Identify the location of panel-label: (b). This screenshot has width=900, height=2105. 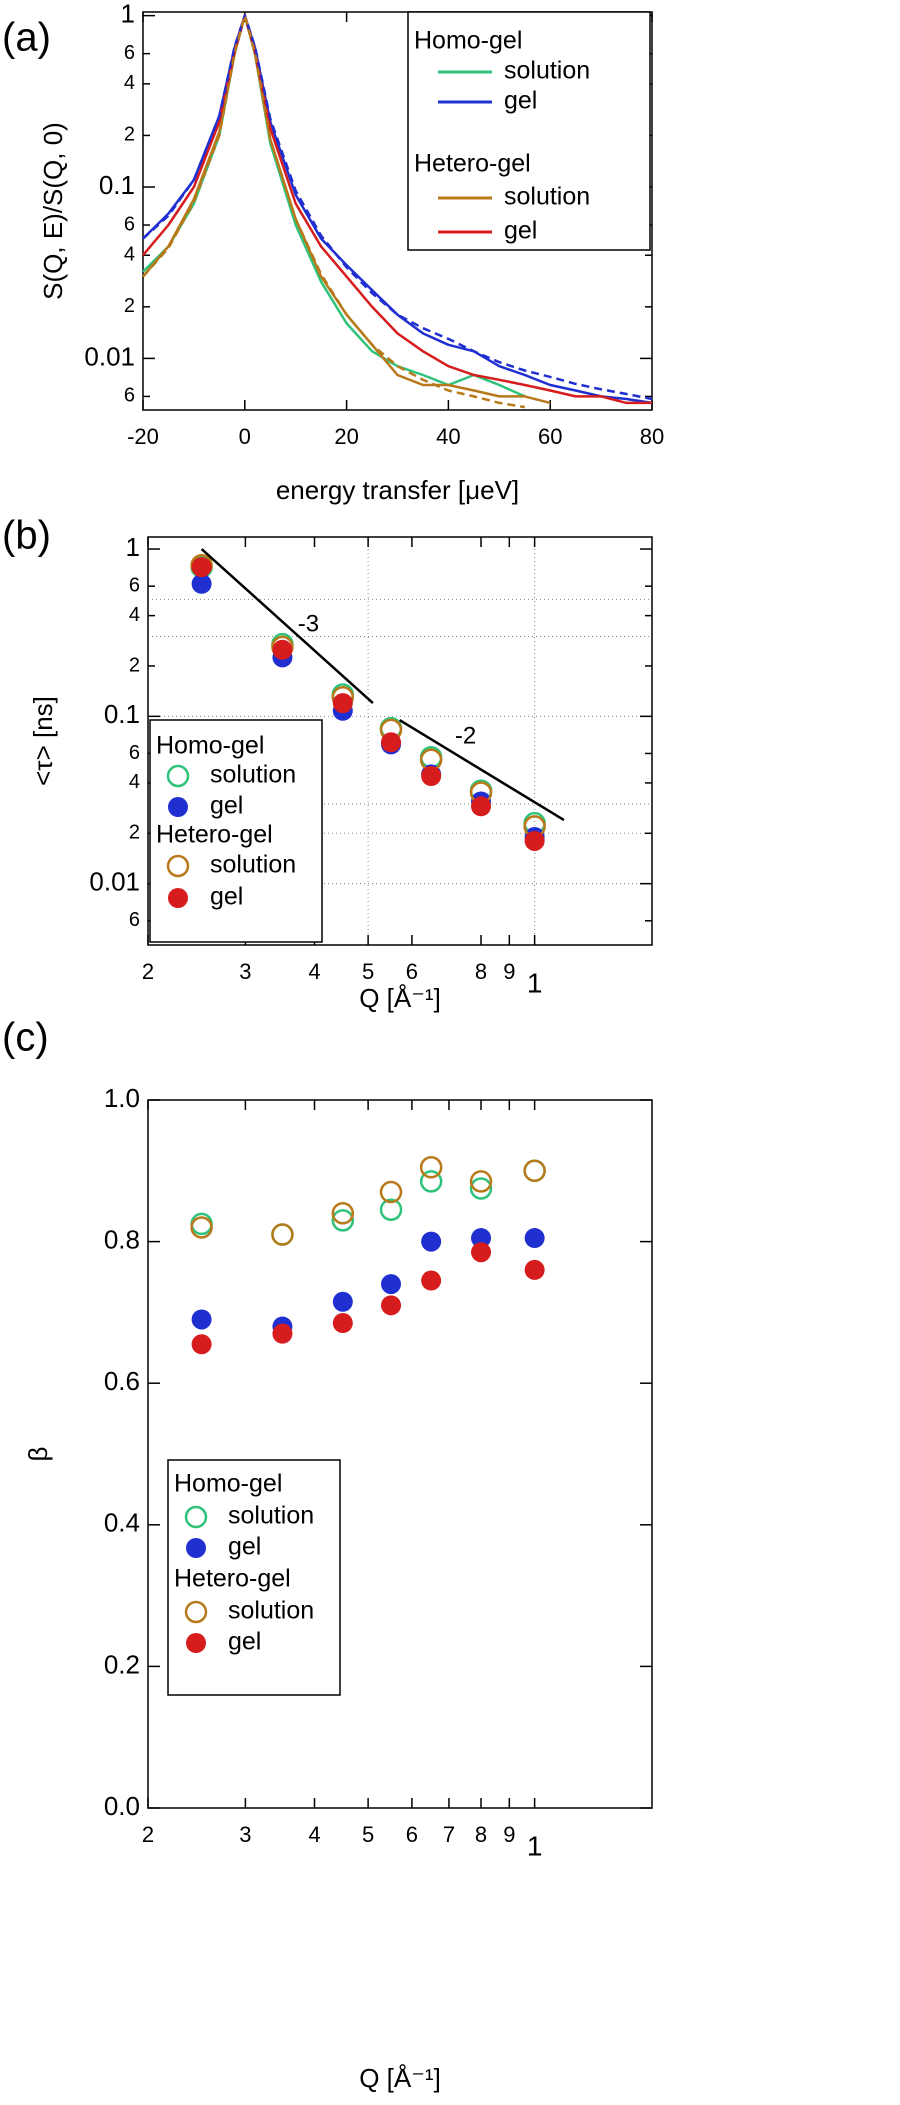
(26, 536).